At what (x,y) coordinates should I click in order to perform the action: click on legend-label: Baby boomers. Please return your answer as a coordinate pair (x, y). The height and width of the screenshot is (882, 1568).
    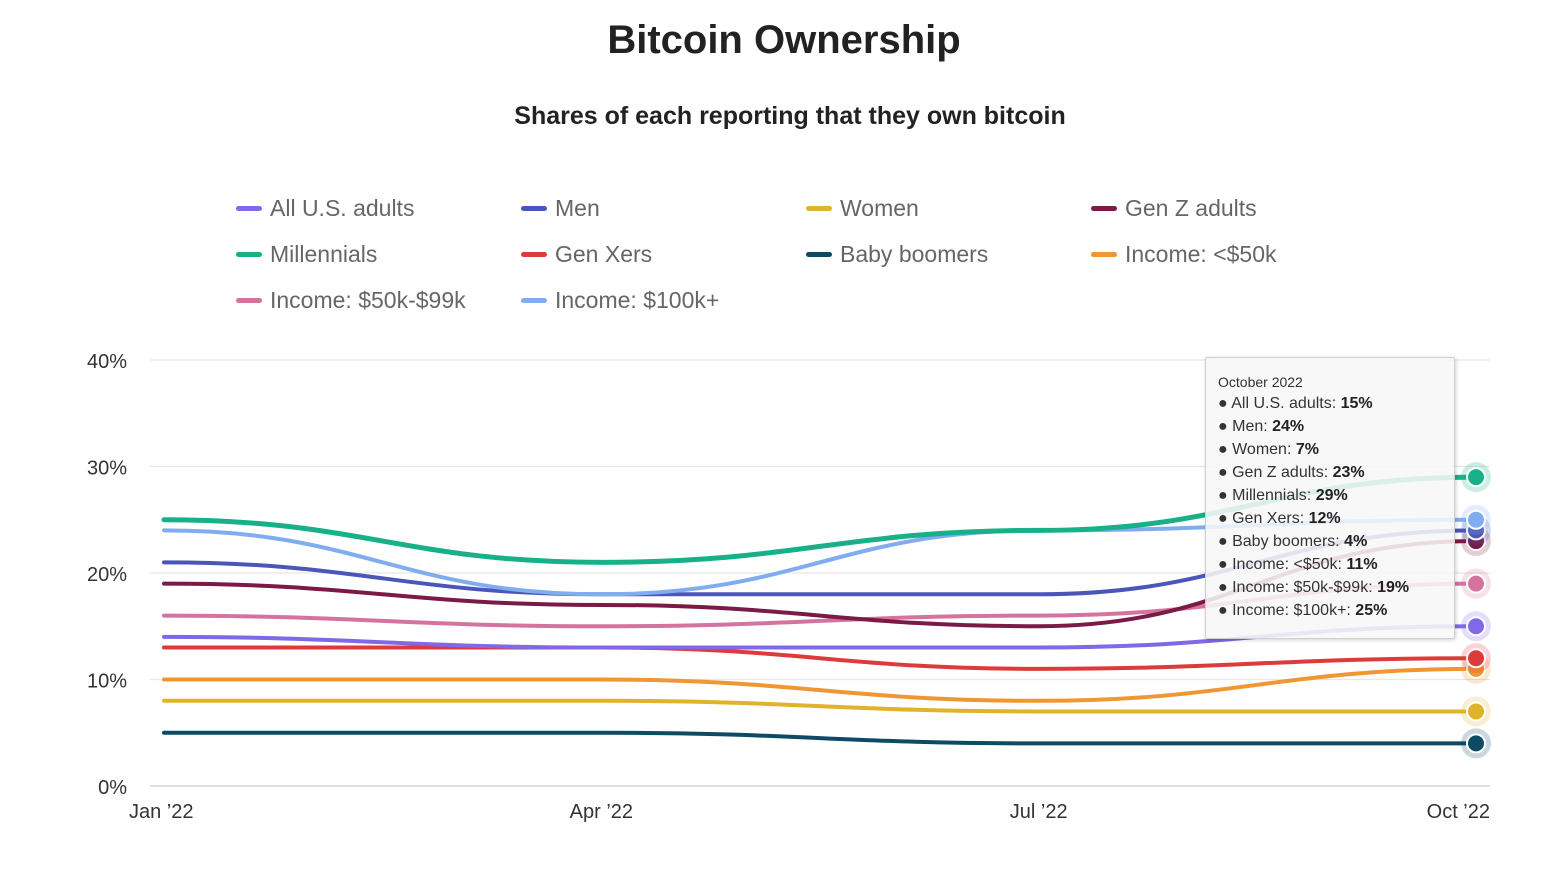
    Looking at the image, I should click on (914, 254).